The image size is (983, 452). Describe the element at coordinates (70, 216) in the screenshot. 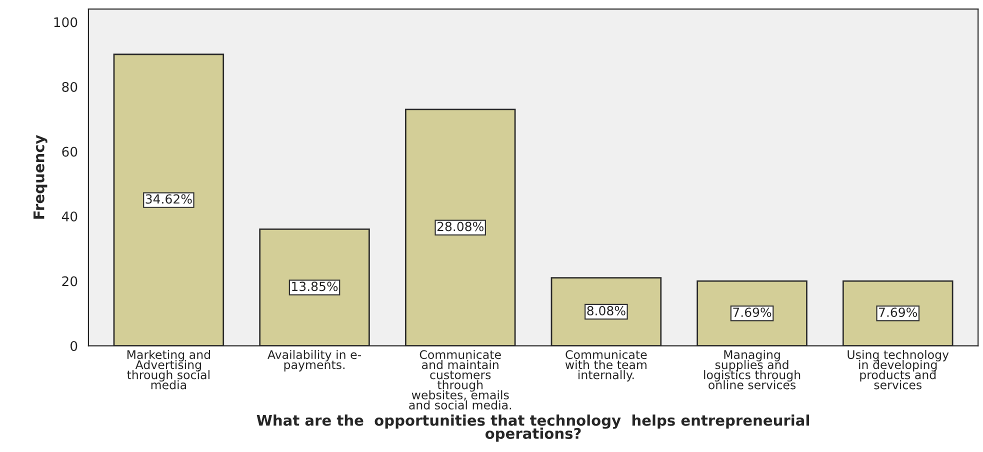

I see `y-tick-label: 40` at that location.